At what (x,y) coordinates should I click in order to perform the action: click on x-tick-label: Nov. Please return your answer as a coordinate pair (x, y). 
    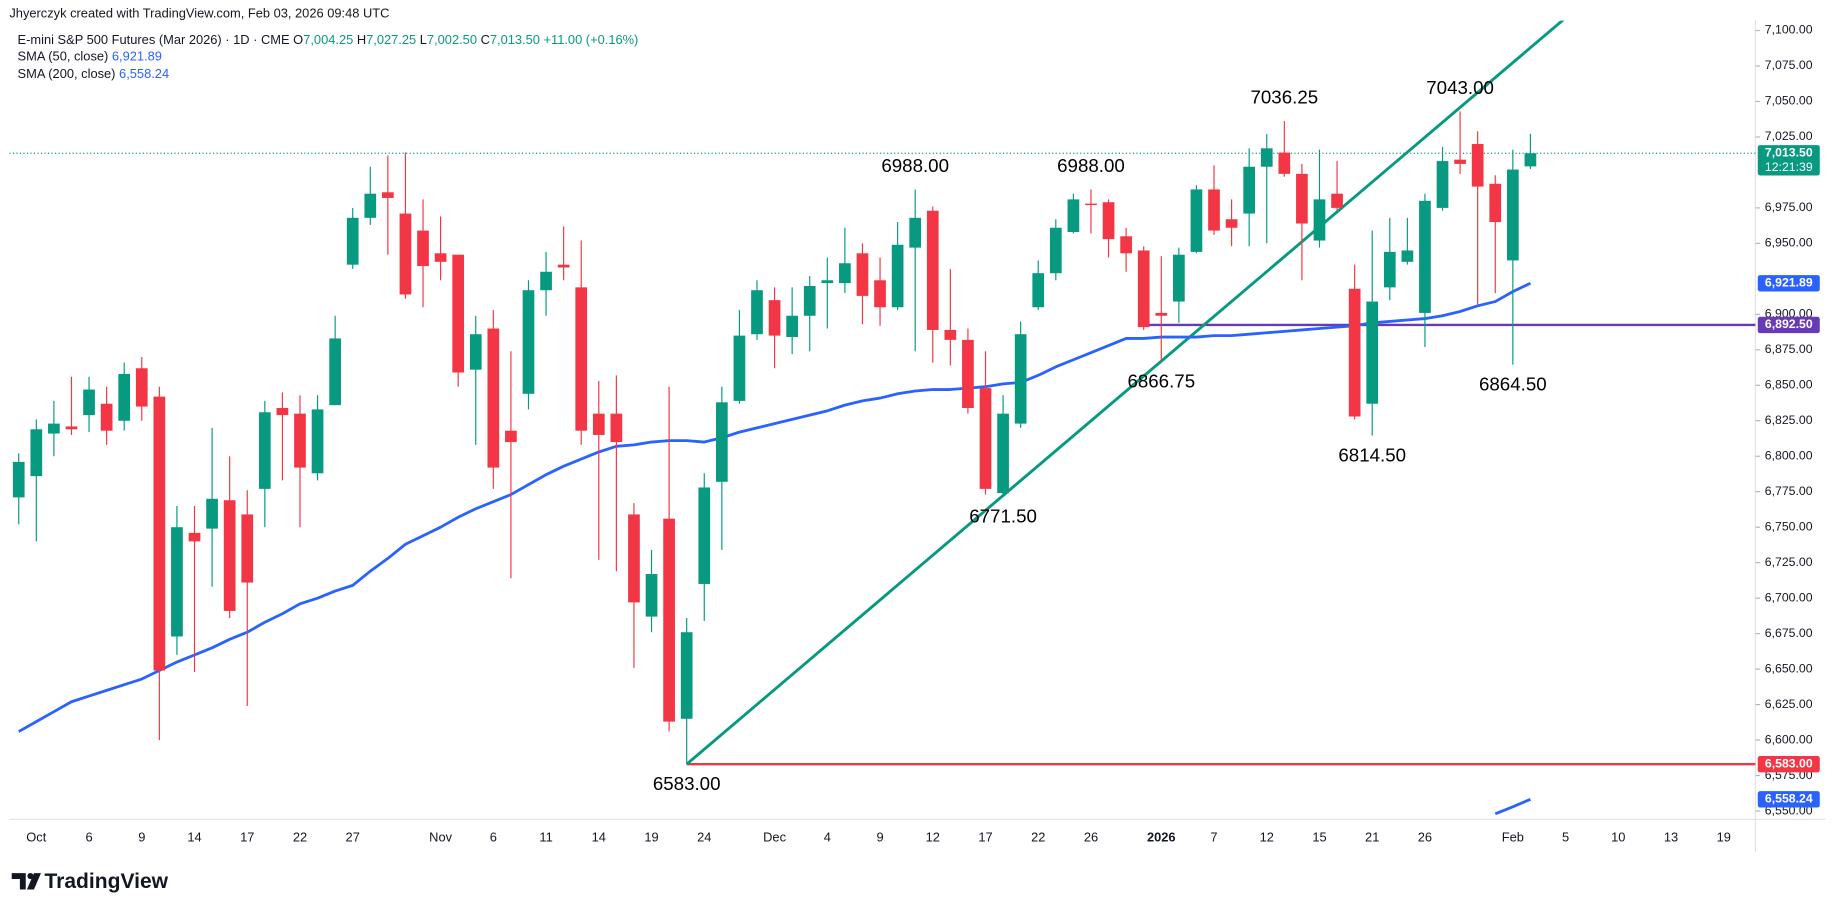
    Looking at the image, I should click on (440, 836).